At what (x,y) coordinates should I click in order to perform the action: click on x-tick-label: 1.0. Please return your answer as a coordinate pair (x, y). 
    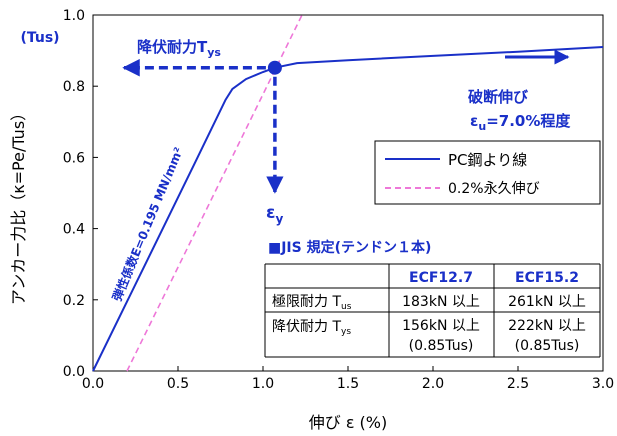
    Looking at the image, I should click on (263, 384).